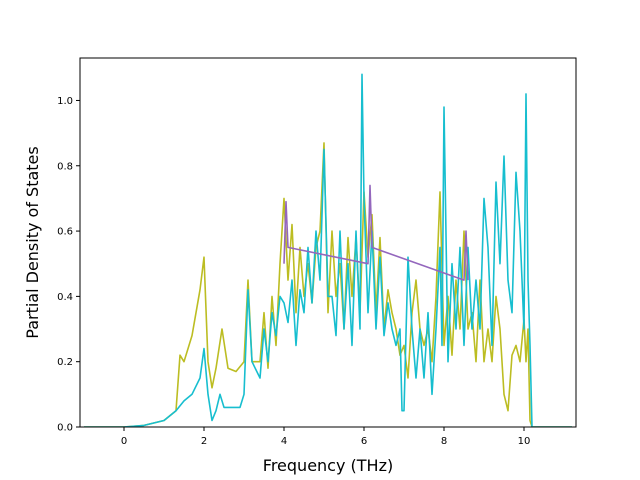 The width and height of the screenshot is (640, 480). Describe the element at coordinates (328, 465) in the screenshot. I see `x-axis-title: Frequency (THz)` at that location.